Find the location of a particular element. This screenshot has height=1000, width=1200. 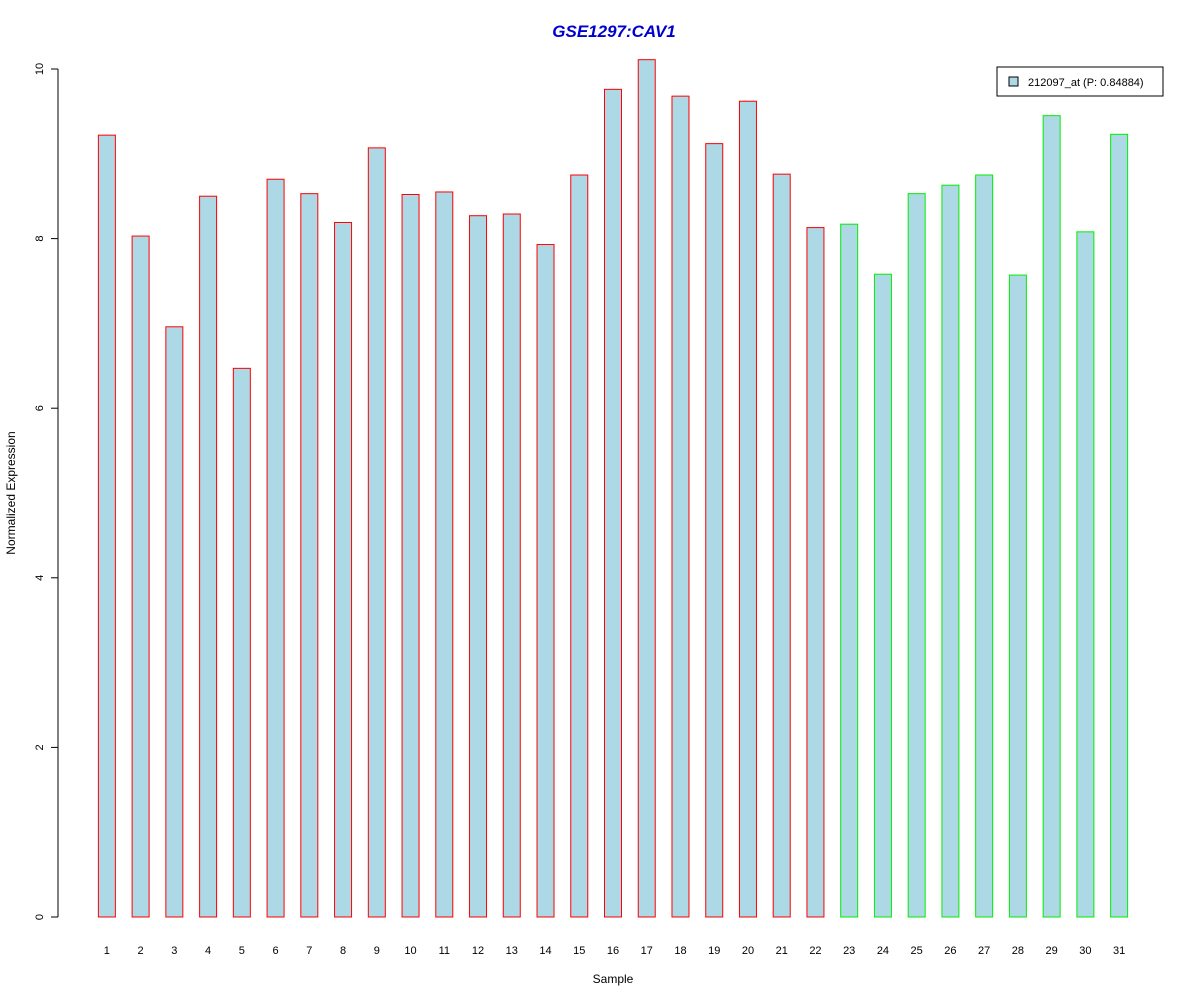

x-tick-label: 29 is located at coordinates (1052, 951).